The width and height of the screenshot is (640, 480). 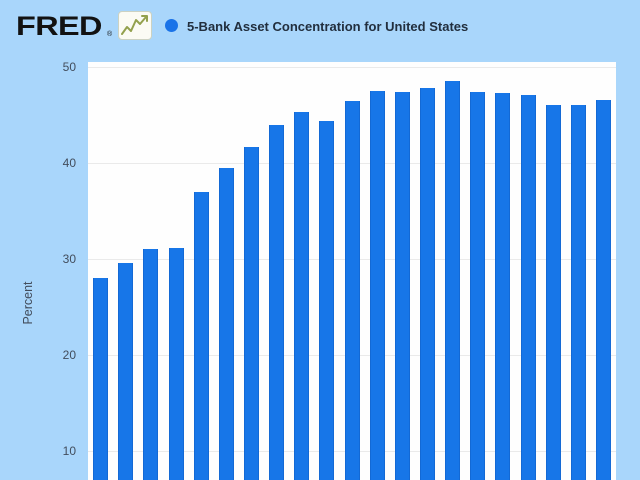 I want to click on y-tick-label: 40, so click(x=69, y=162).